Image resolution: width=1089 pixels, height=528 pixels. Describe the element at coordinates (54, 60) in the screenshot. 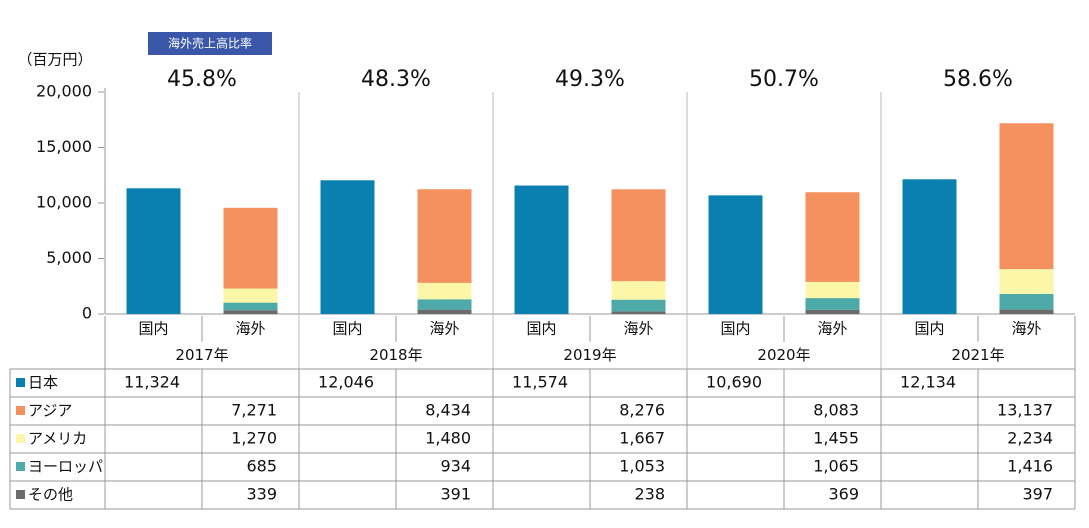

I see `y-axis-label: （百万円）` at that location.